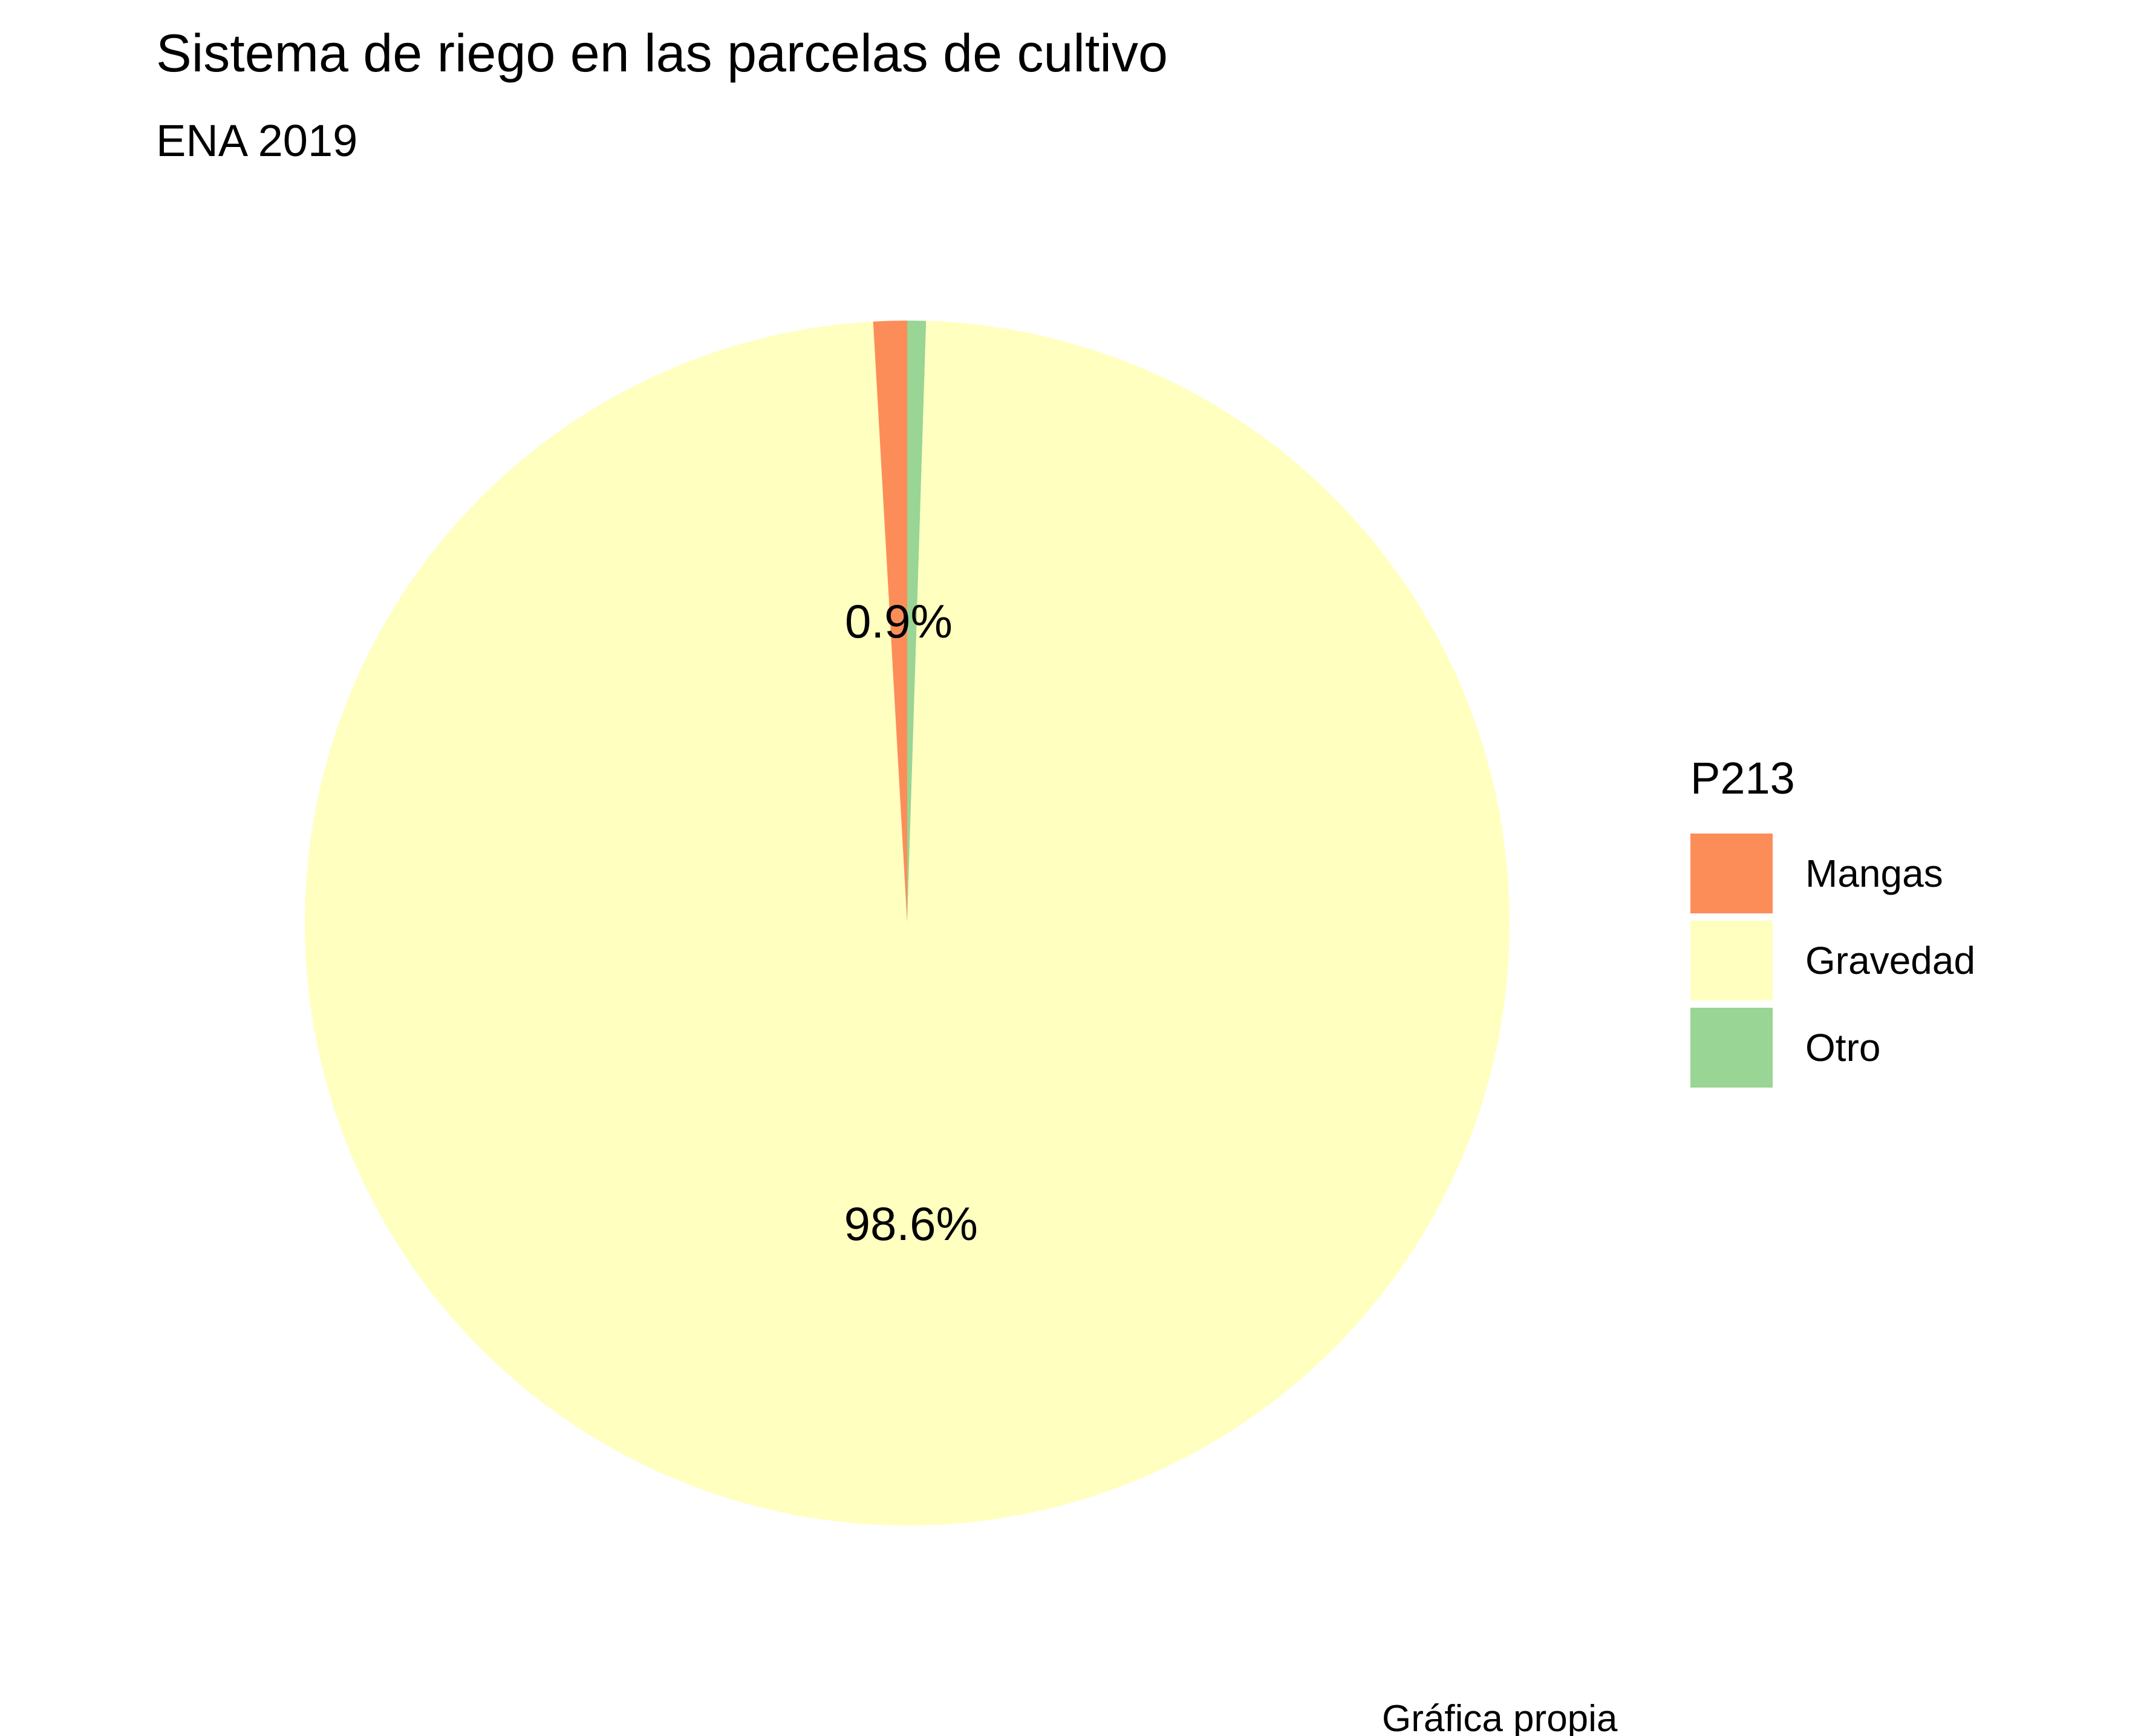  What do you see at coordinates (1731, 873) in the screenshot?
I see `legend-swatch-mangas` at bounding box center [1731, 873].